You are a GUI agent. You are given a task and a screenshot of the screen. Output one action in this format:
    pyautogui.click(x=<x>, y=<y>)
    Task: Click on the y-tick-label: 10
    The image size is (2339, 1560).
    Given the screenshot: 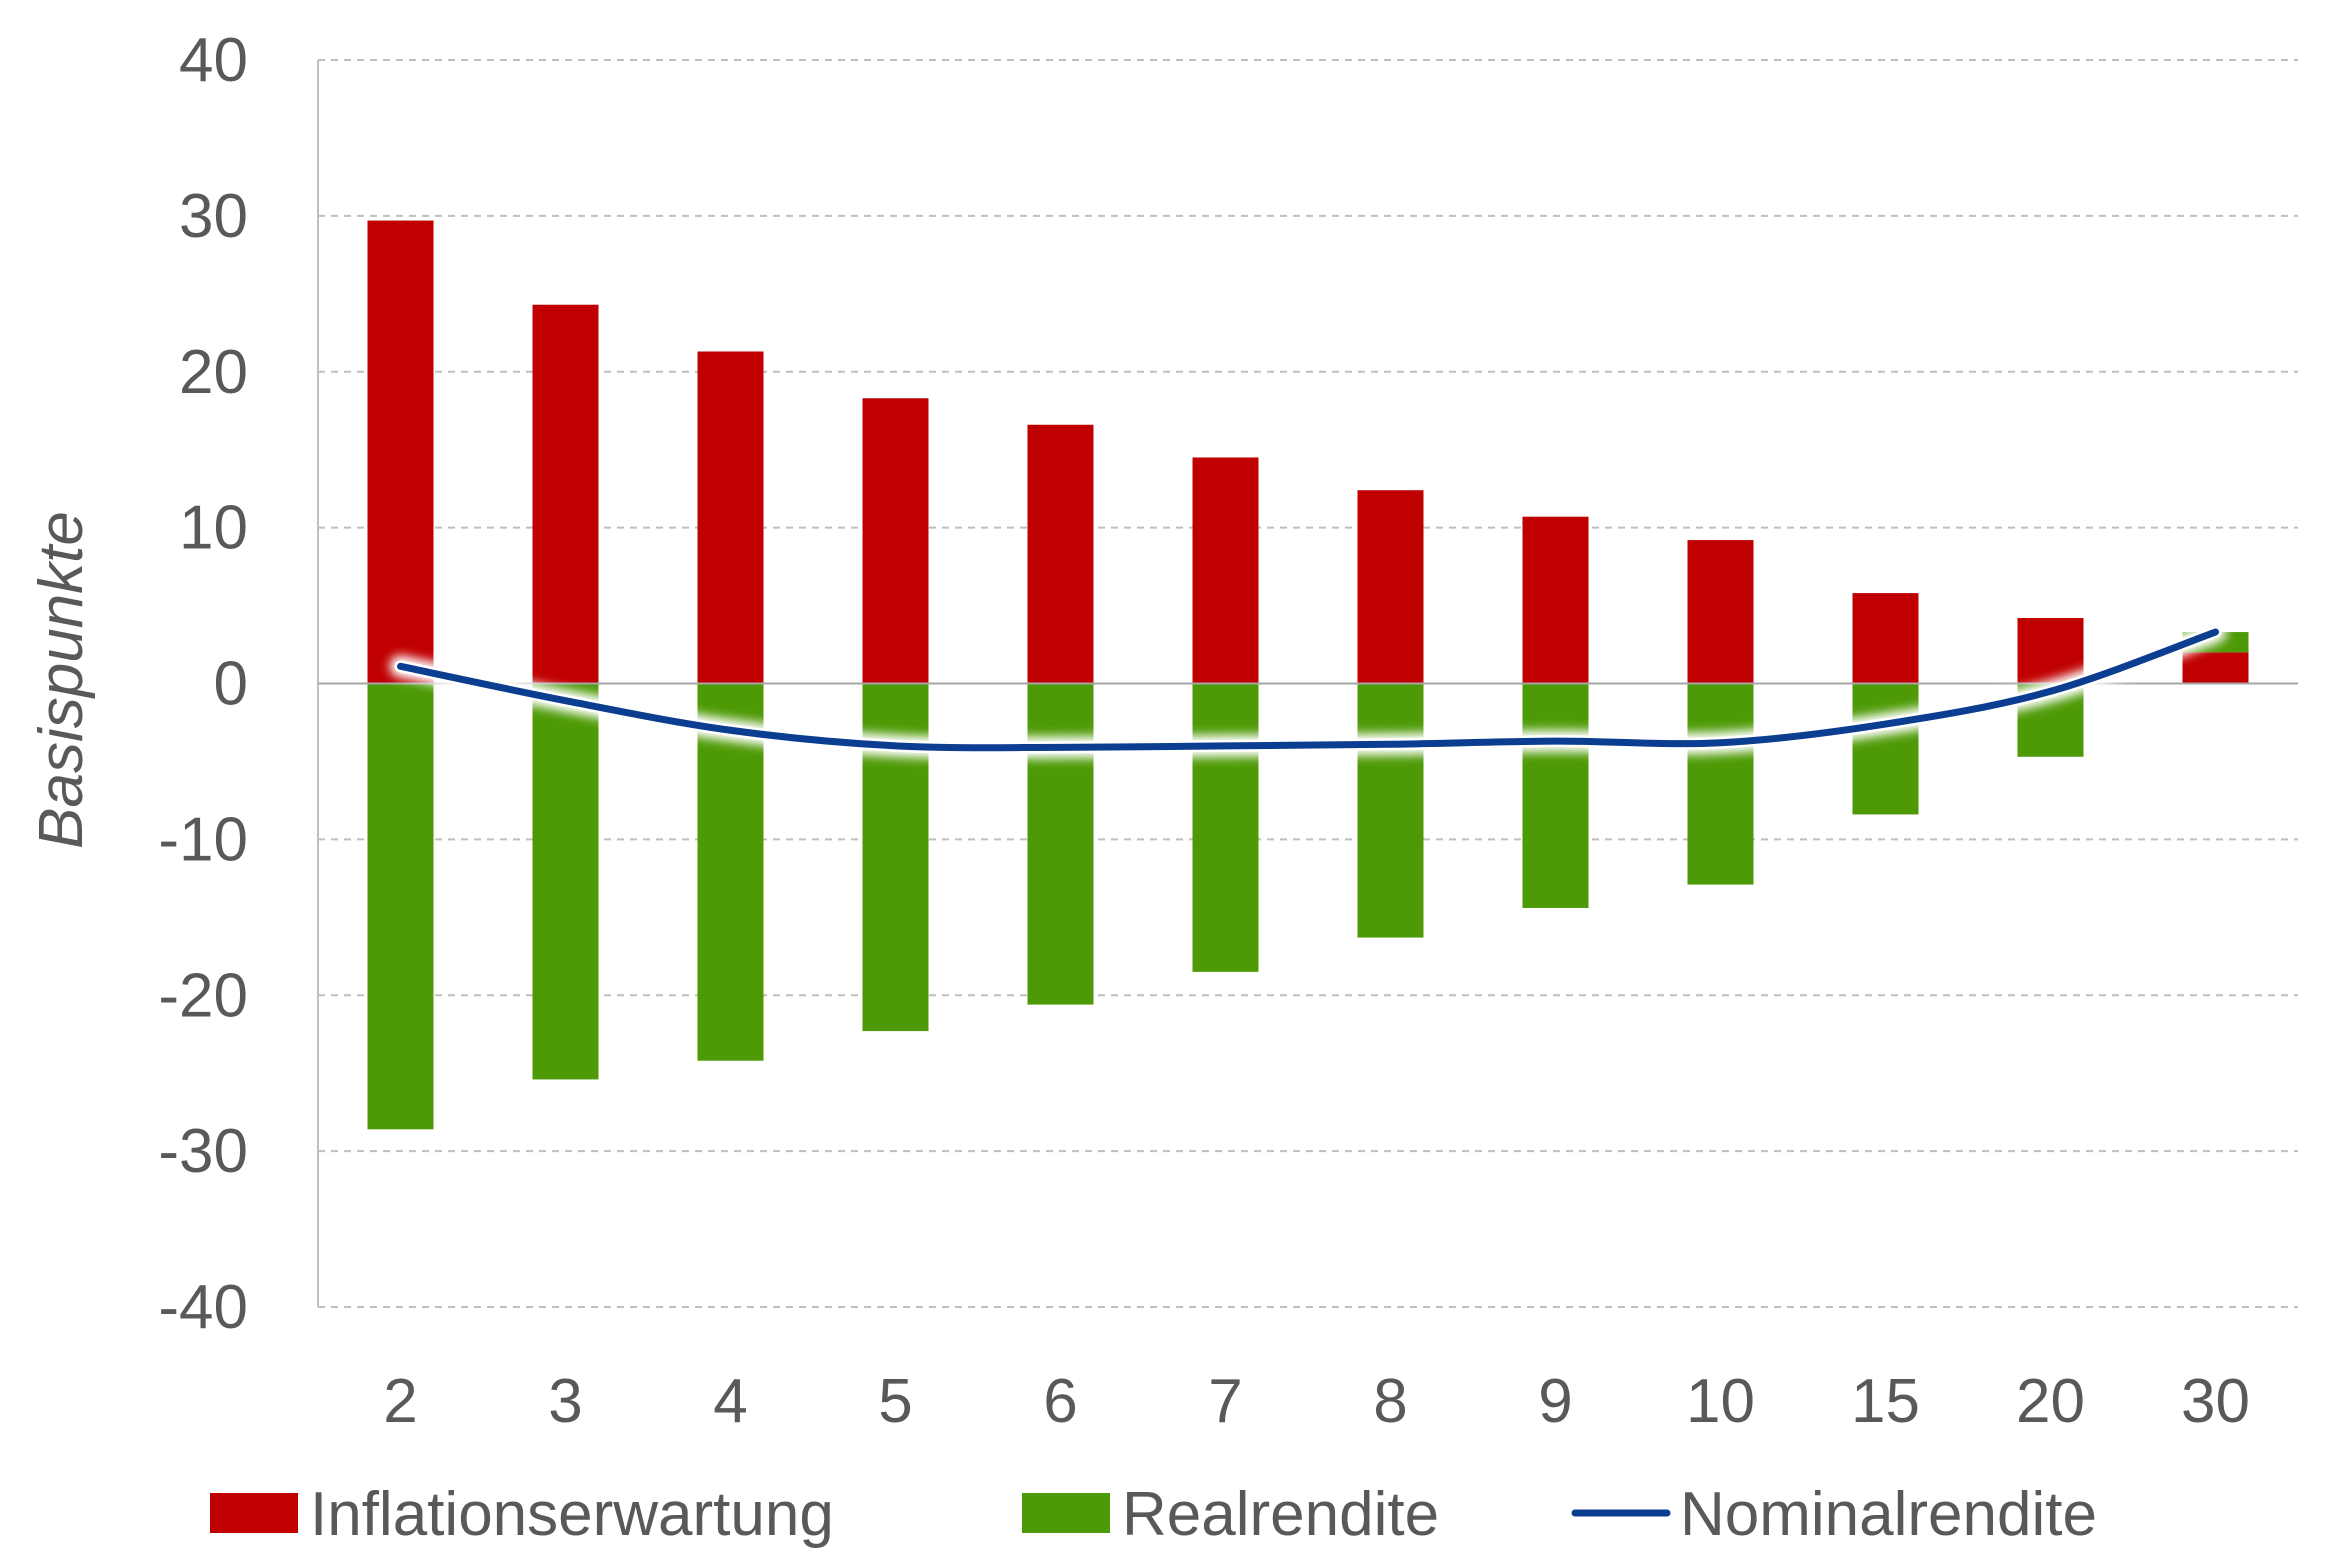 What is the action you would take?
    pyautogui.click(x=213, y=528)
    